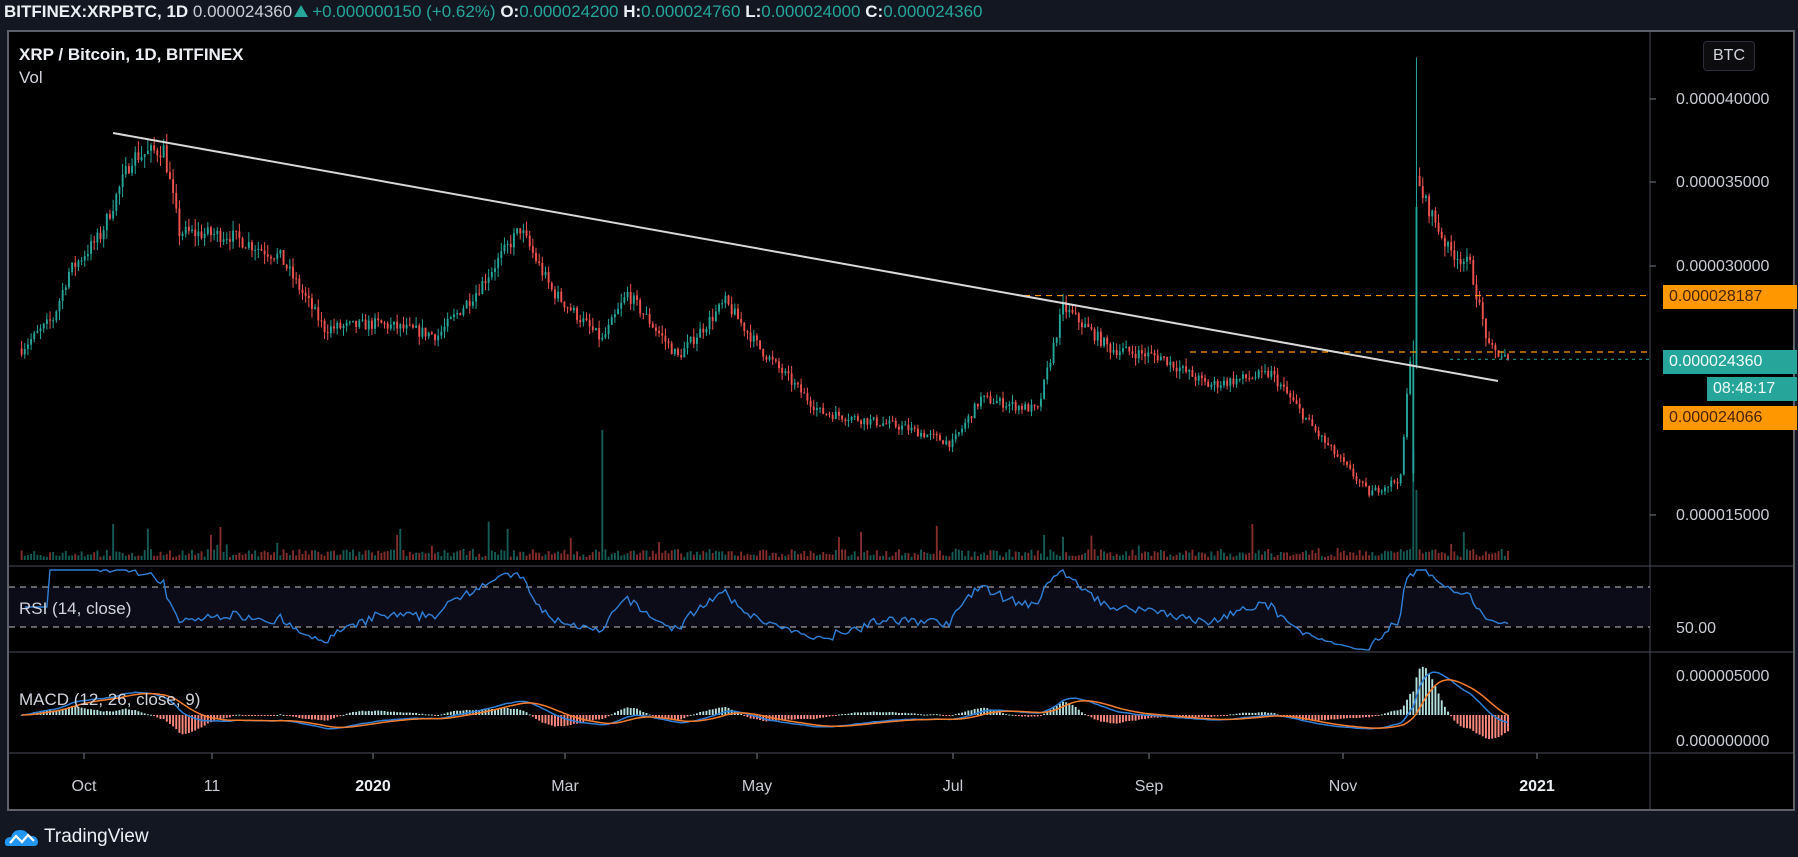  Describe the element at coordinates (1729, 56) in the screenshot. I see `currency-button: BTC` at that location.